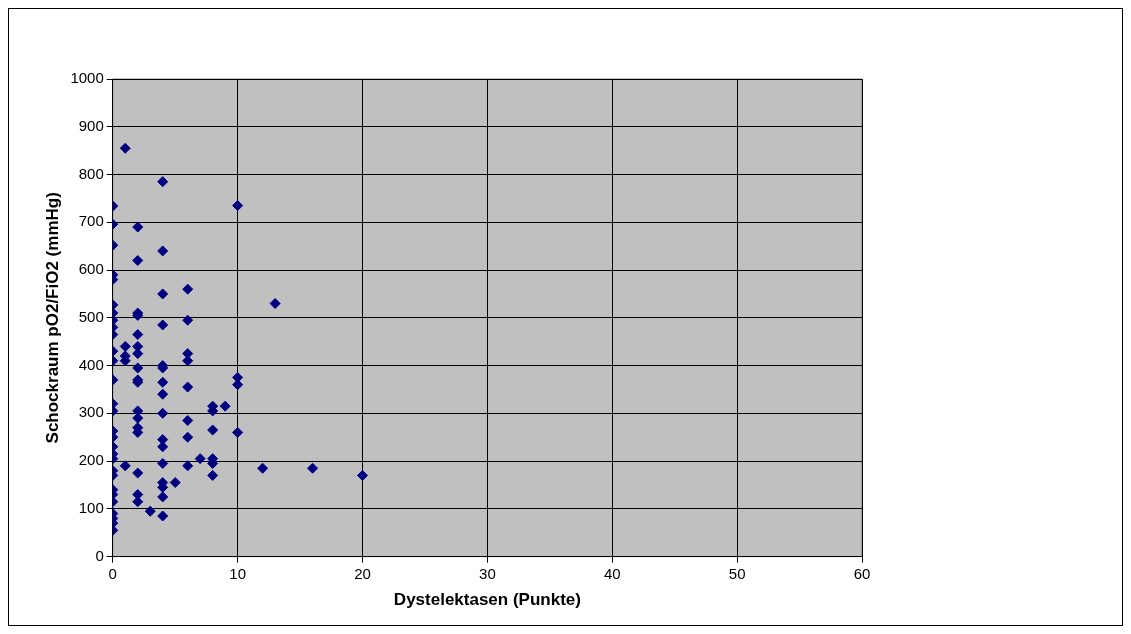  Describe the element at coordinates (112, 573) in the screenshot. I see `x-tick-label: 0` at that location.